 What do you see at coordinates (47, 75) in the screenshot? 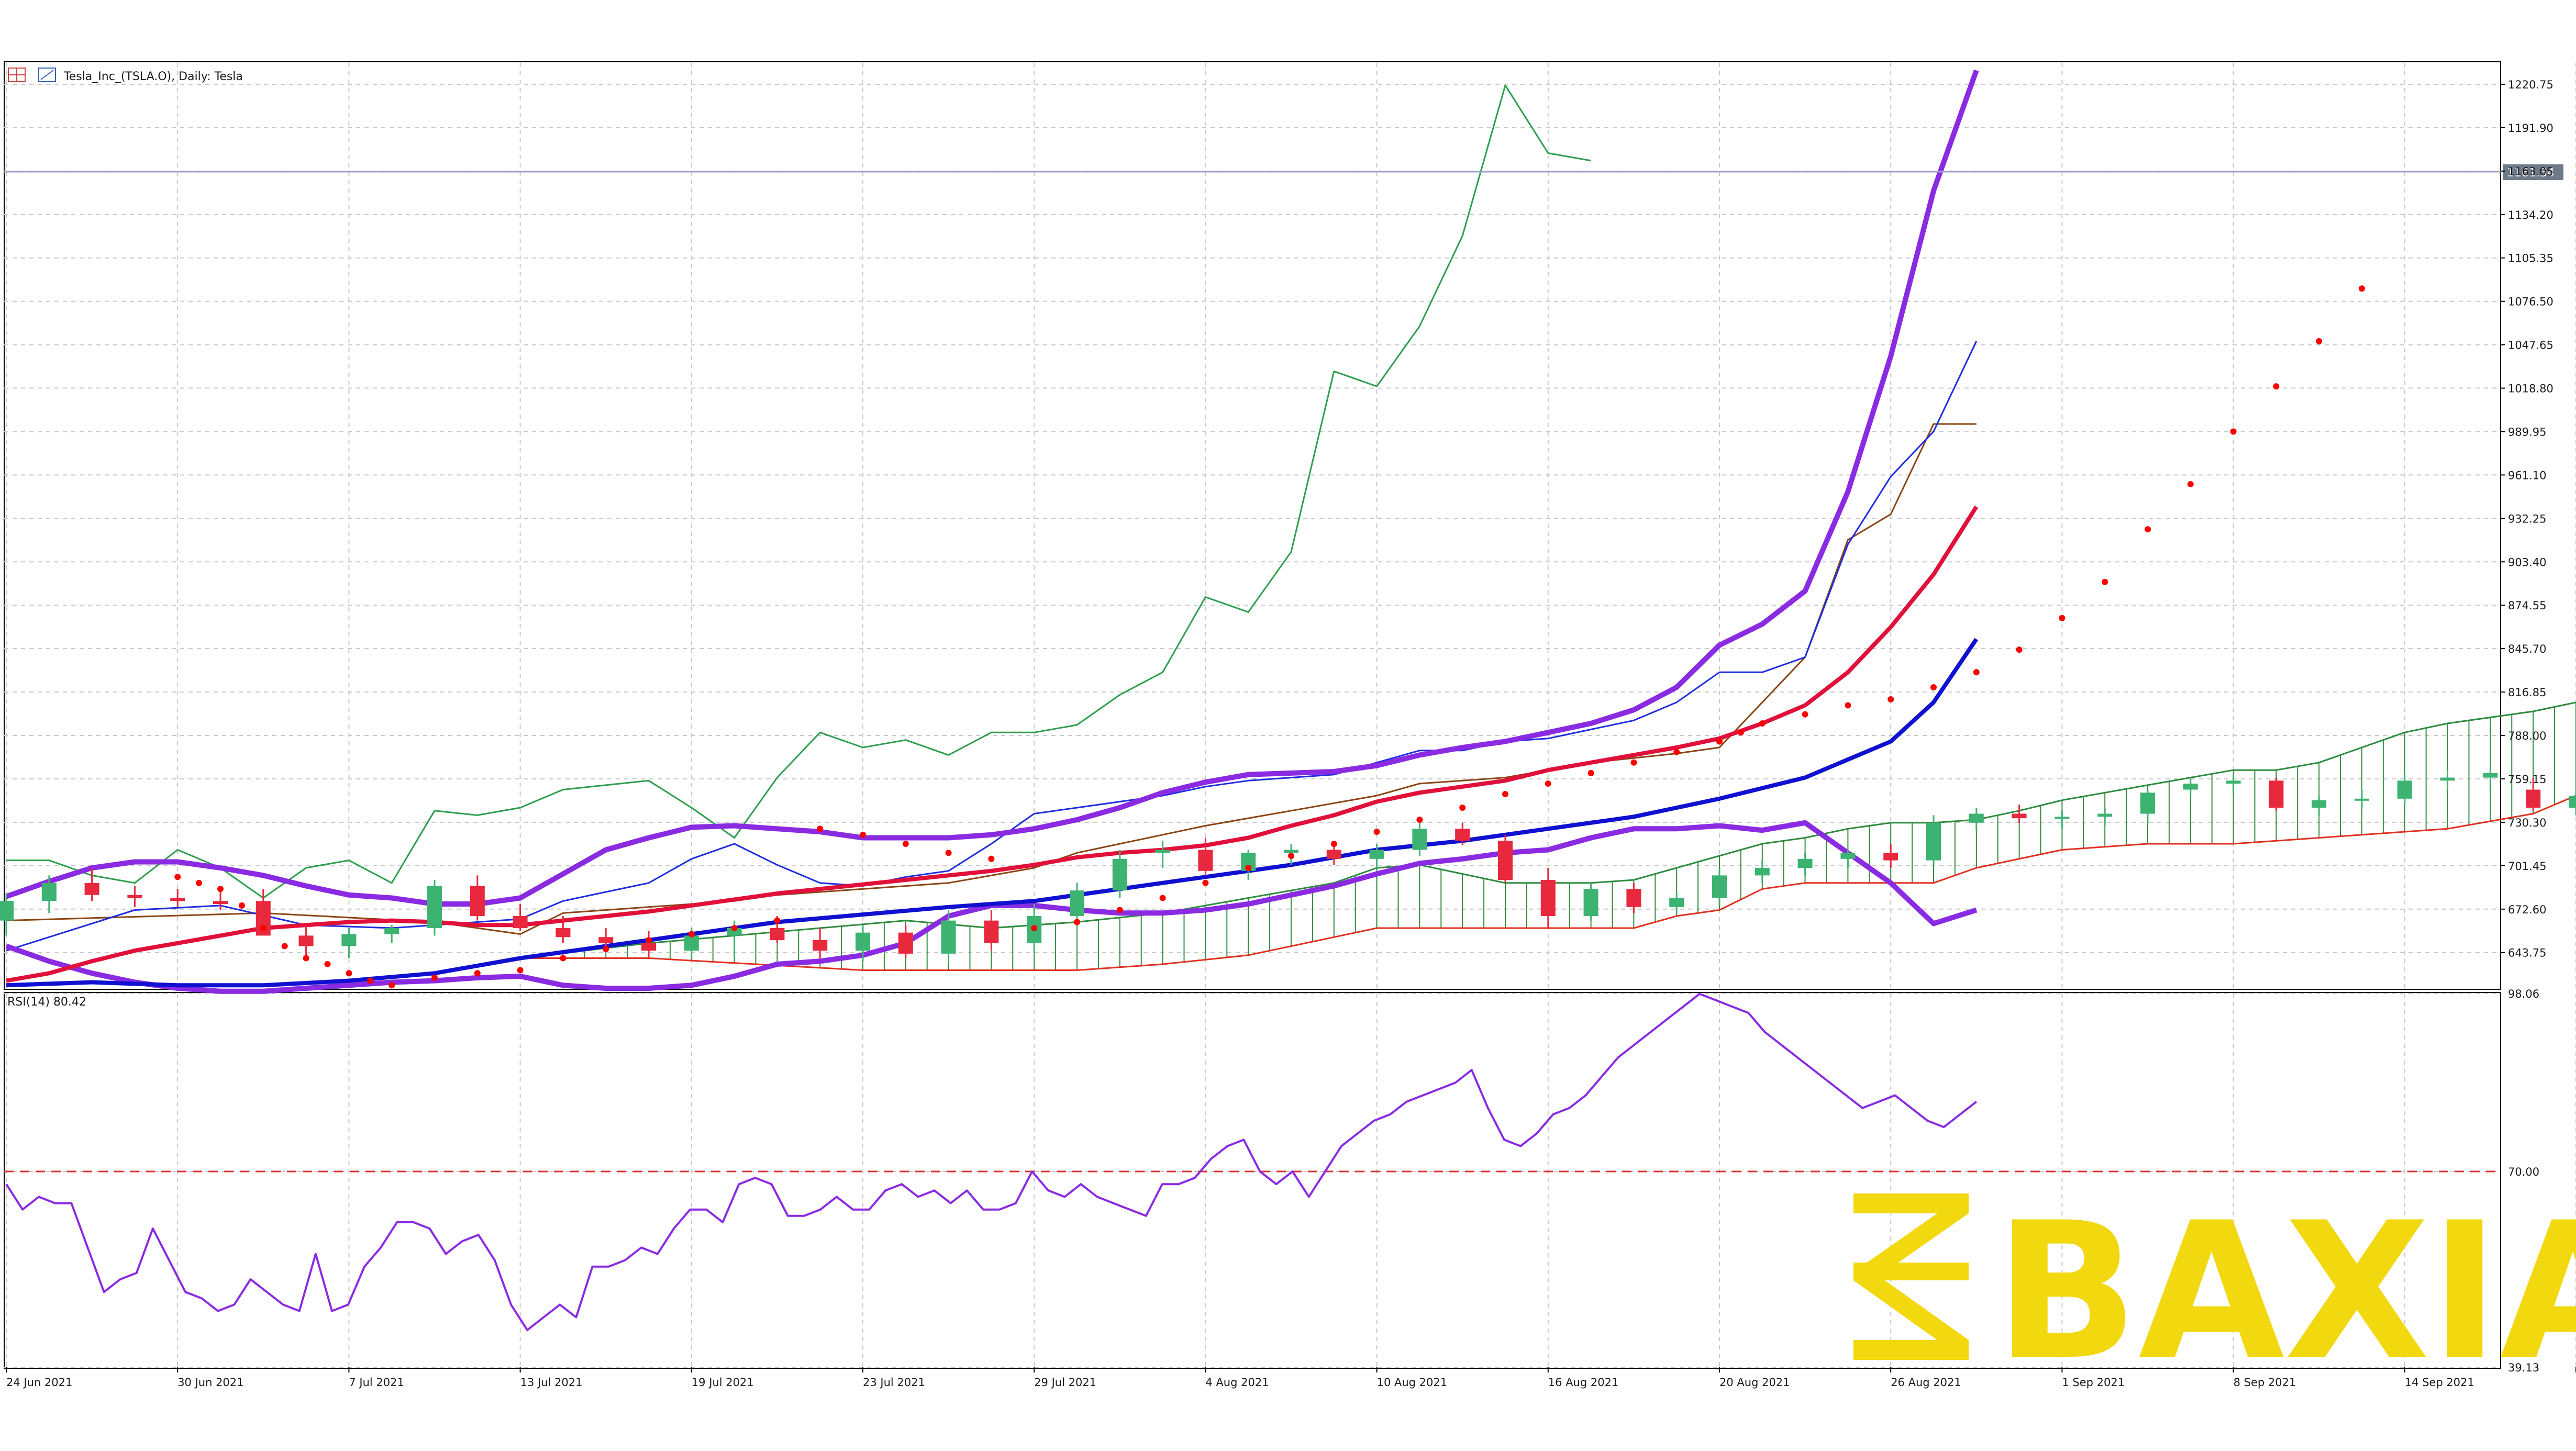
I see `chart-edit-icon` at bounding box center [47, 75].